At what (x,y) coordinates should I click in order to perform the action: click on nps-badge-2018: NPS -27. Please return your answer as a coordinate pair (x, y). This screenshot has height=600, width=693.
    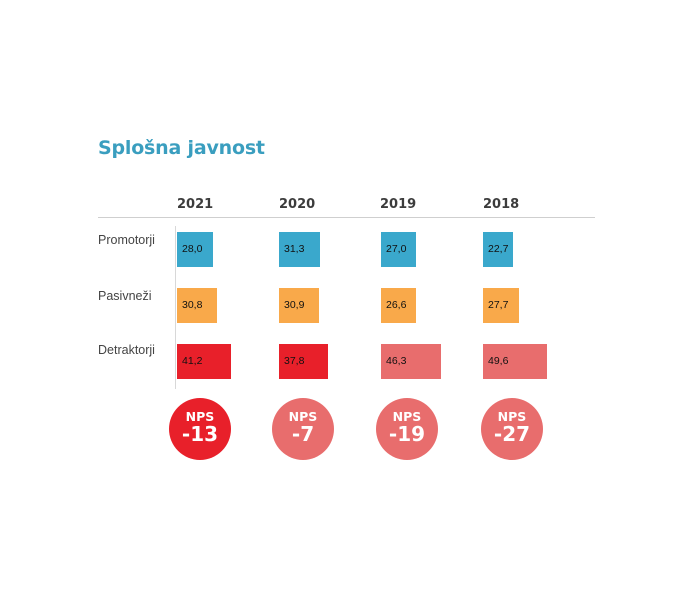
    Looking at the image, I should click on (512, 429).